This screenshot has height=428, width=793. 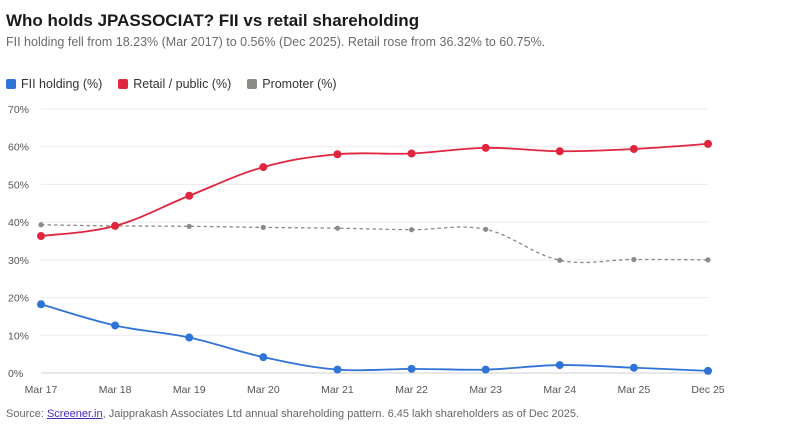 What do you see at coordinates (18, 148) in the screenshot?
I see `y-tick-label: 60%` at bounding box center [18, 148].